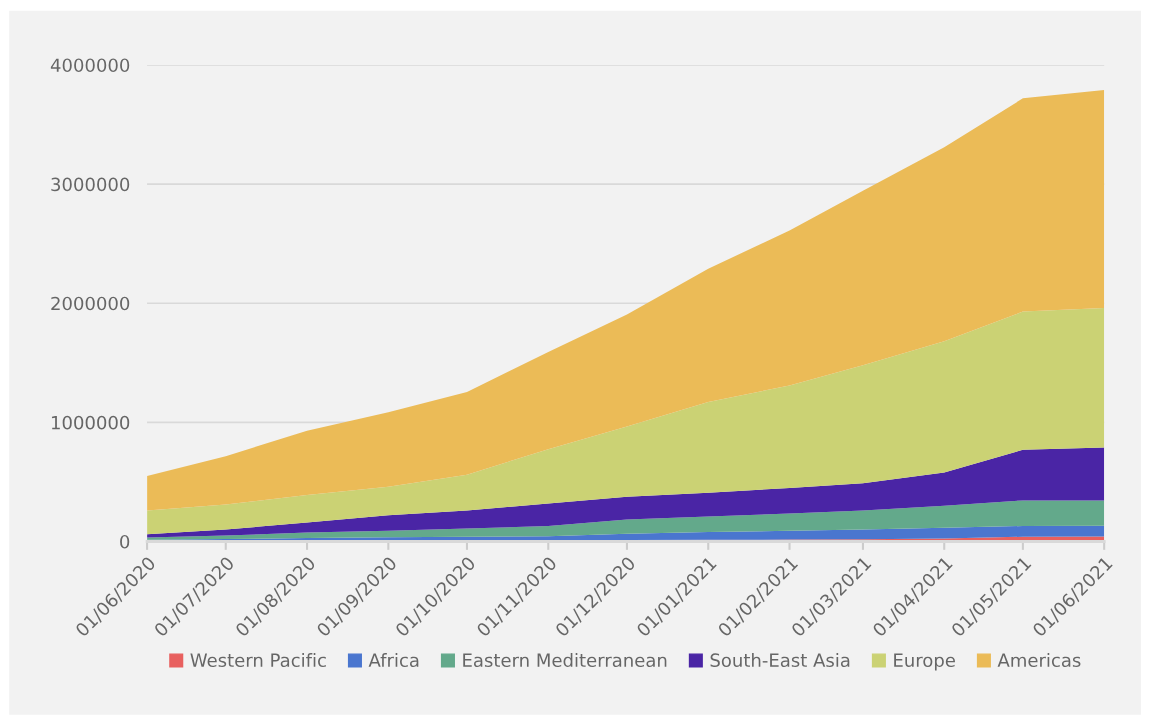  What do you see at coordinates (780, 660) in the screenshot?
I see `legend-label: South-East Asia` at bounding box center [780, 660].